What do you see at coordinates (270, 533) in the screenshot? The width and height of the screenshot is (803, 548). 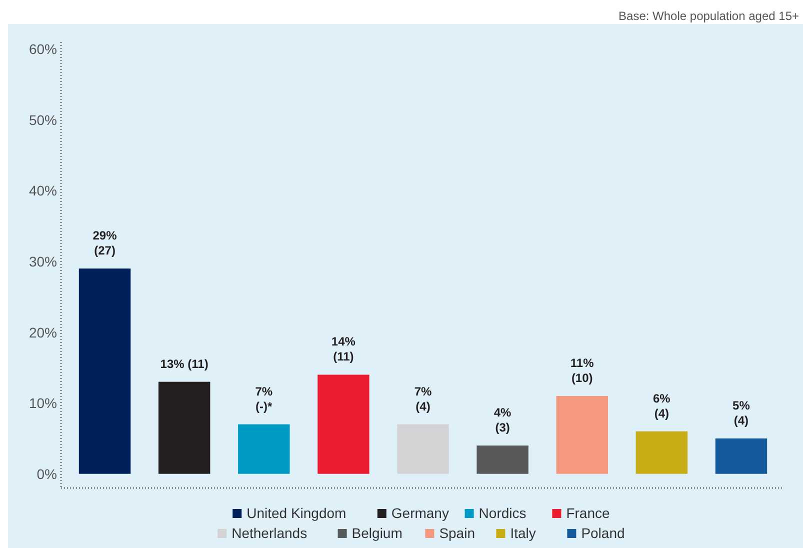 I see `legend-label: Netherlands` at bounding box center [270, 533].